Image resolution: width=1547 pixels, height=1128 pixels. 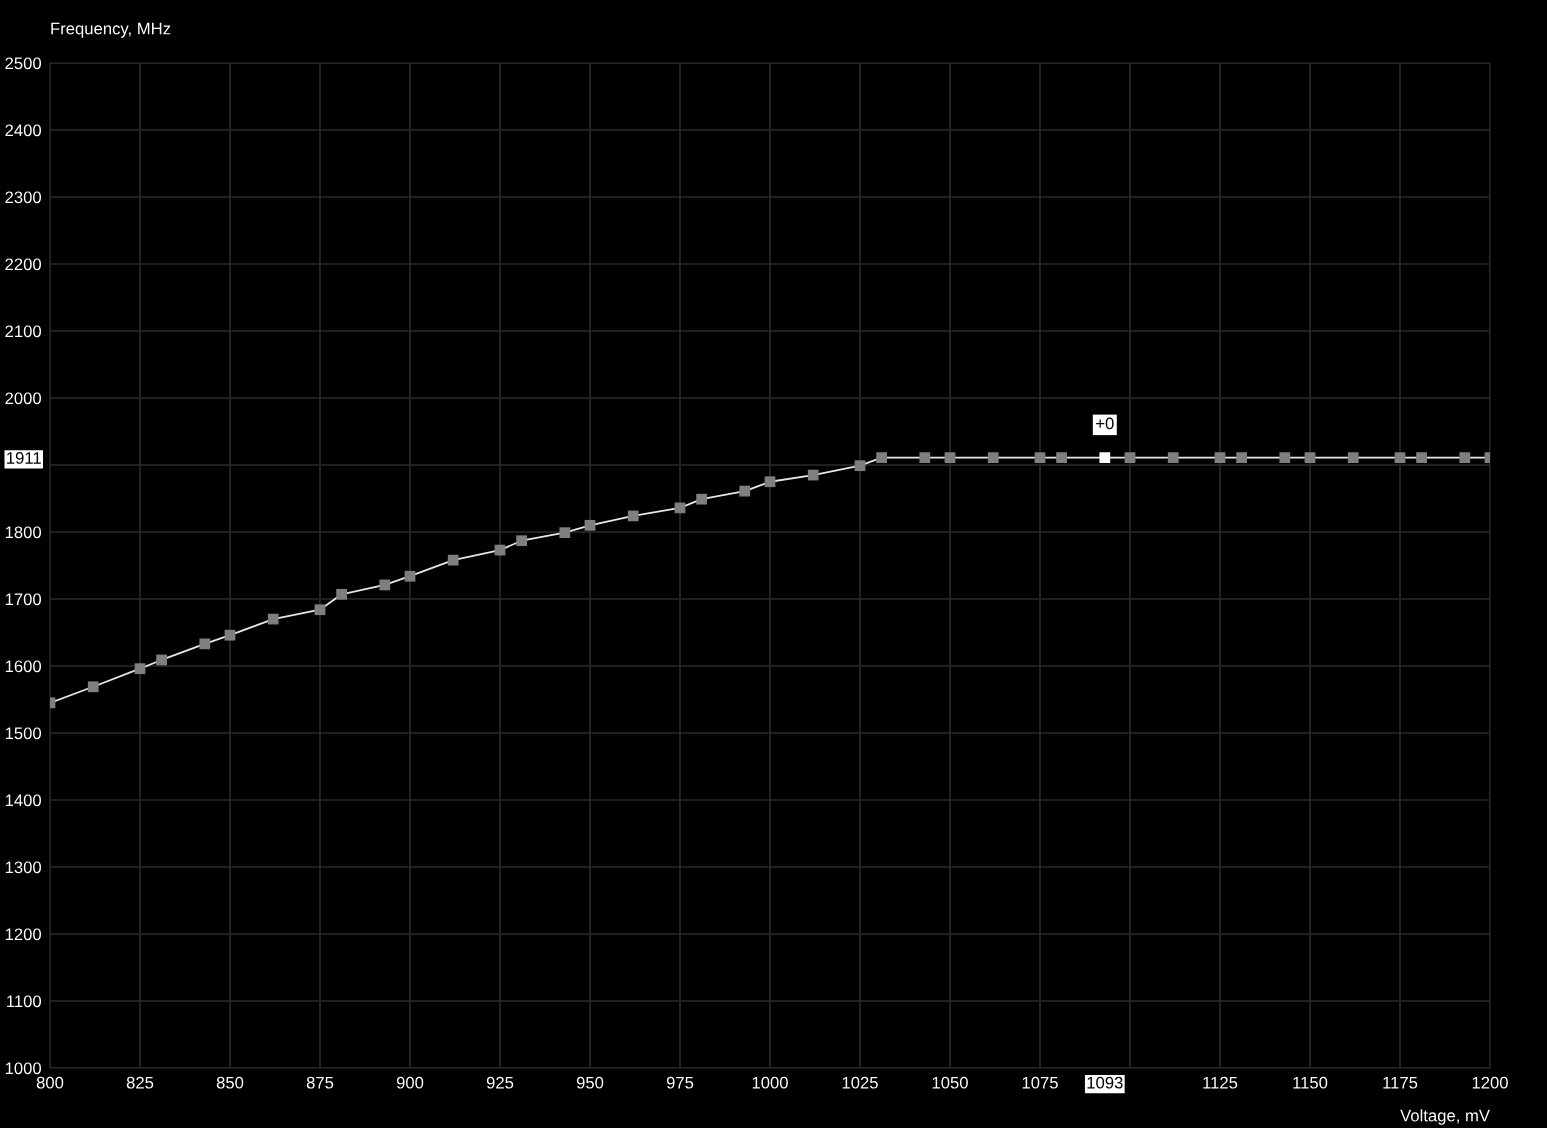 I want to click on x-tick-label: 850, so click(x=230, y=1082).